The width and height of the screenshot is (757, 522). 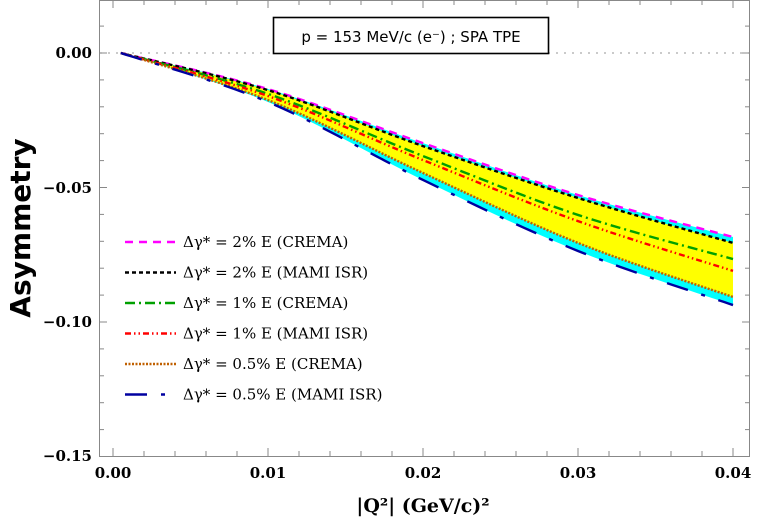 I want to click on y-tick-label: −0.15, so click(x=67, y=456).